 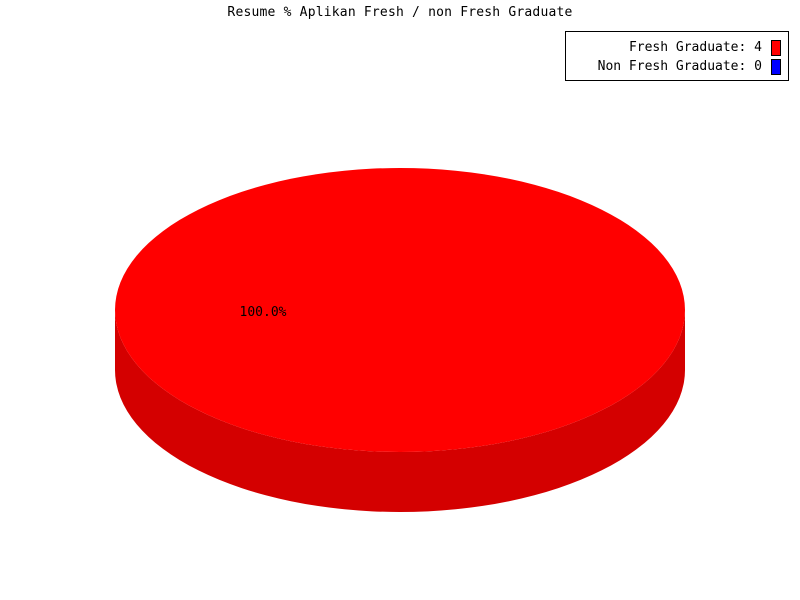 I want to click on legend-entry-non-fresh-graduate: Non Fresh Graduate: 0, so click(x=677, y=67).